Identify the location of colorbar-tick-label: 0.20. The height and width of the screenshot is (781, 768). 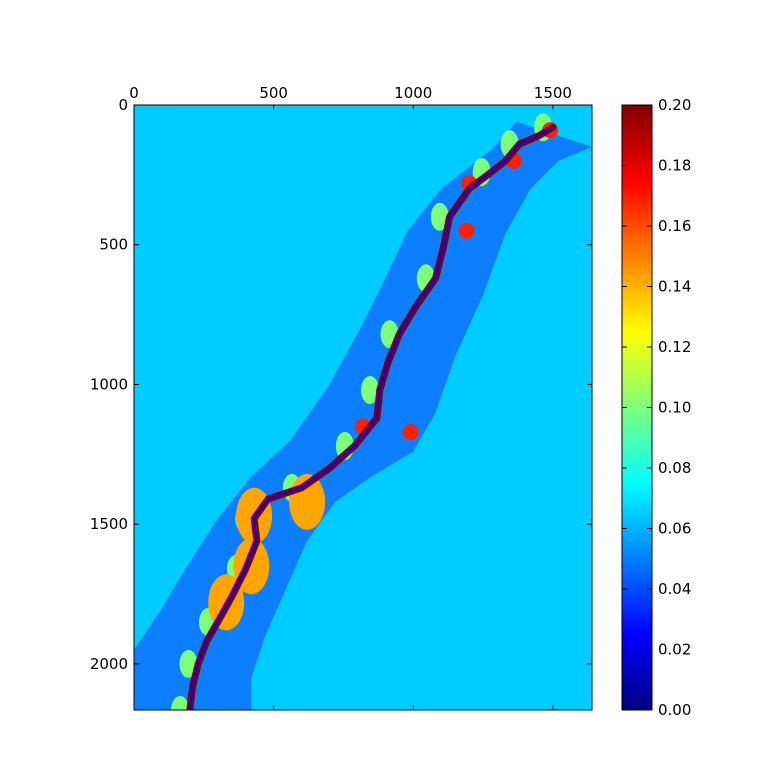
(674, 105).